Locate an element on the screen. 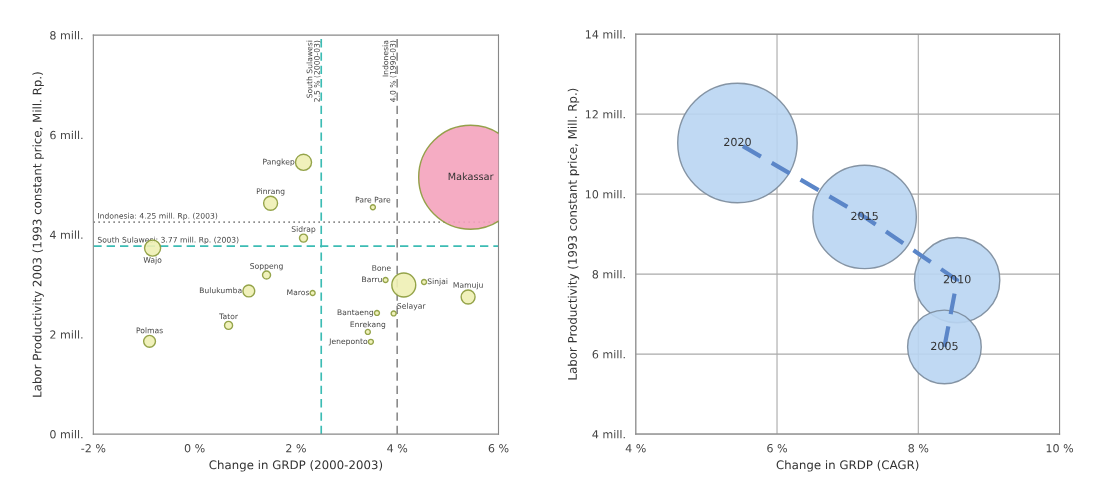 Image resolution: width=1098 pixels, height=495 pixels. x-tick-label: 8 % is located at coordinates (918, 448).